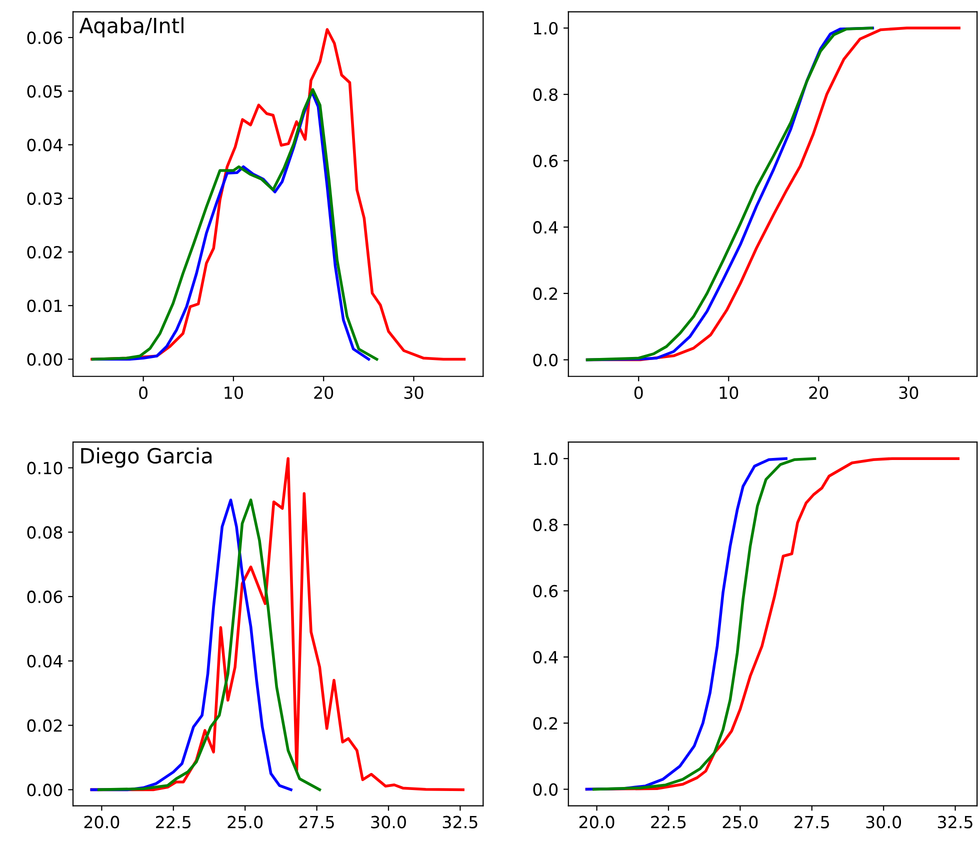 This screenshot has height=842, width=980. Describe the element at coordinates (44, 91) in the screenshot. I see `y-tick-label: 0.05` at that location.